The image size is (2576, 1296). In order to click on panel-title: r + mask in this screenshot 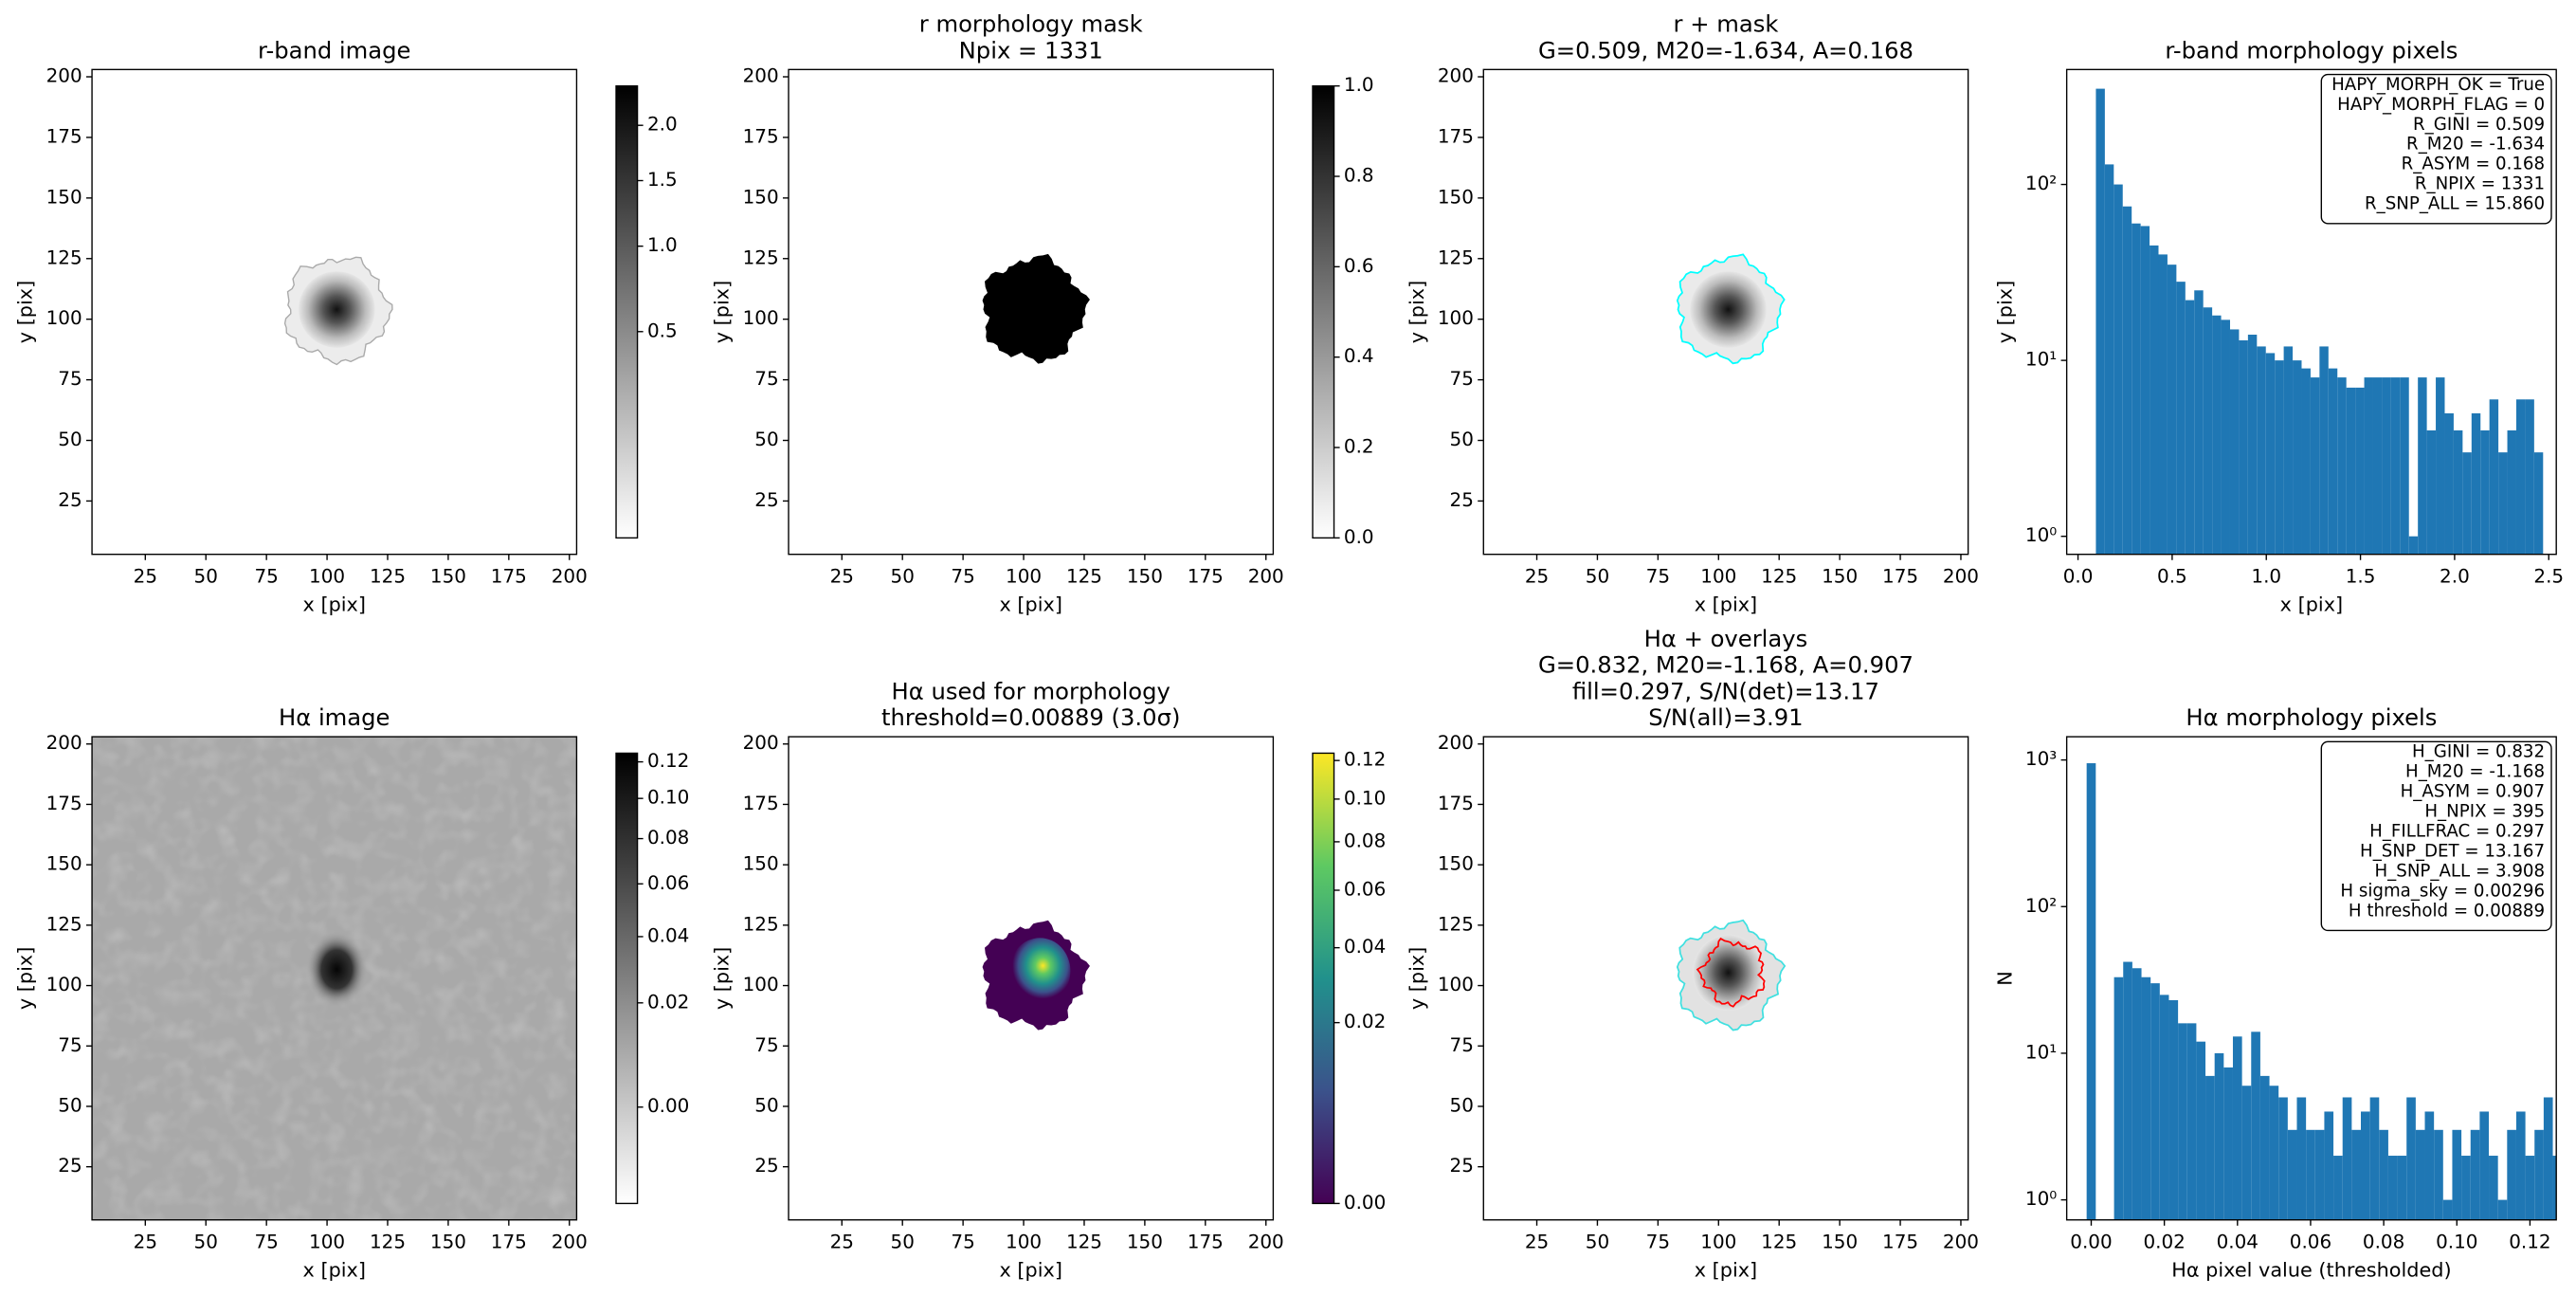, I will do `click(1726, 24)`.